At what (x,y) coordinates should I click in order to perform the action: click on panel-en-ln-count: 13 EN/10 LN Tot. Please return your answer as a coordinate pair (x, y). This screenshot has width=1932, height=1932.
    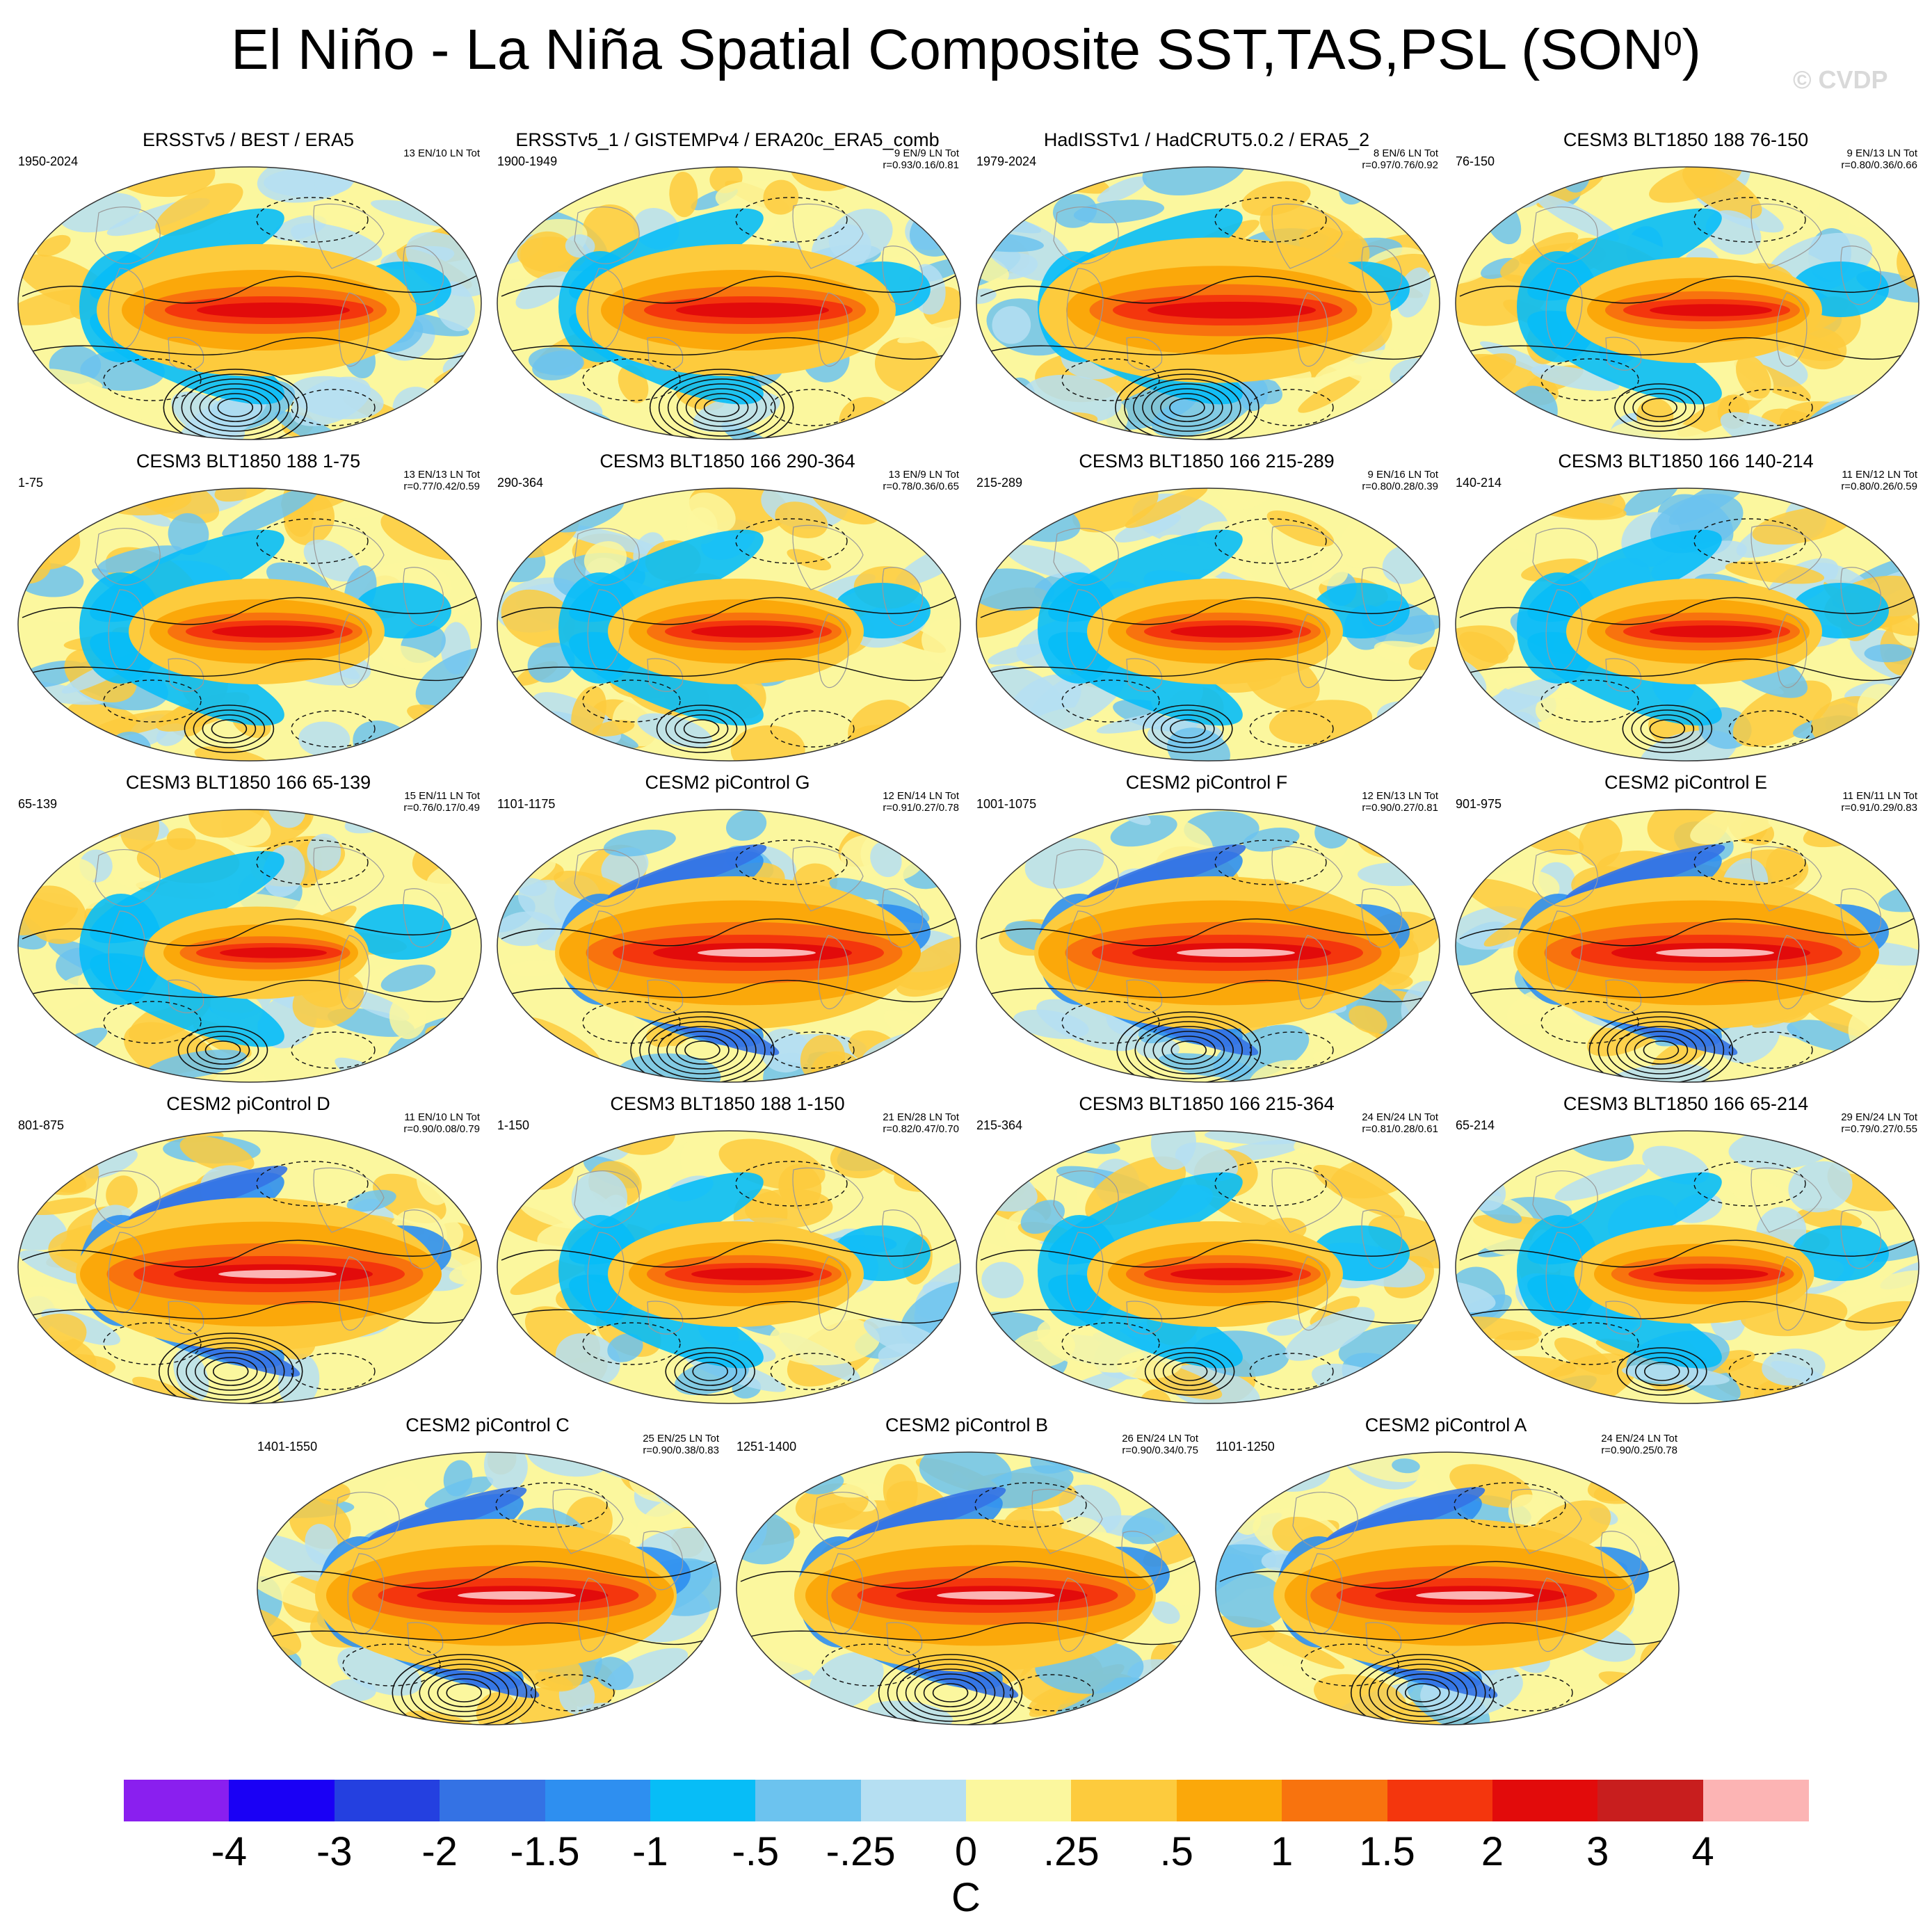
    Looking at the image, I should click on (442, 153).